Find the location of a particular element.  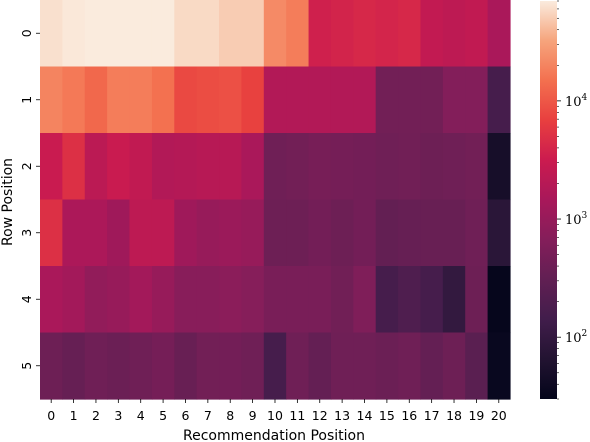

y-tick-label: 0 is located at coordinates (26, 33).